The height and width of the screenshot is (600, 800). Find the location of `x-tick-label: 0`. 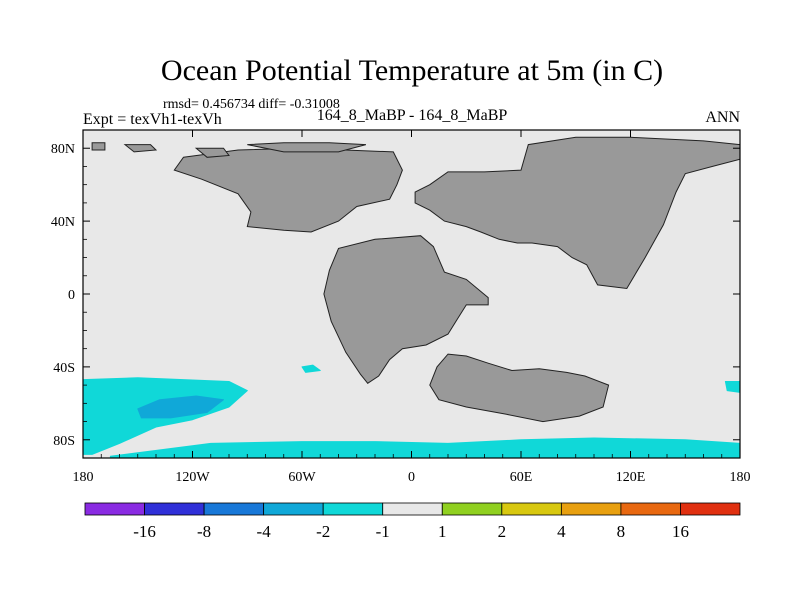

x-tick-label: 0 is located at coordinates (411, 477).